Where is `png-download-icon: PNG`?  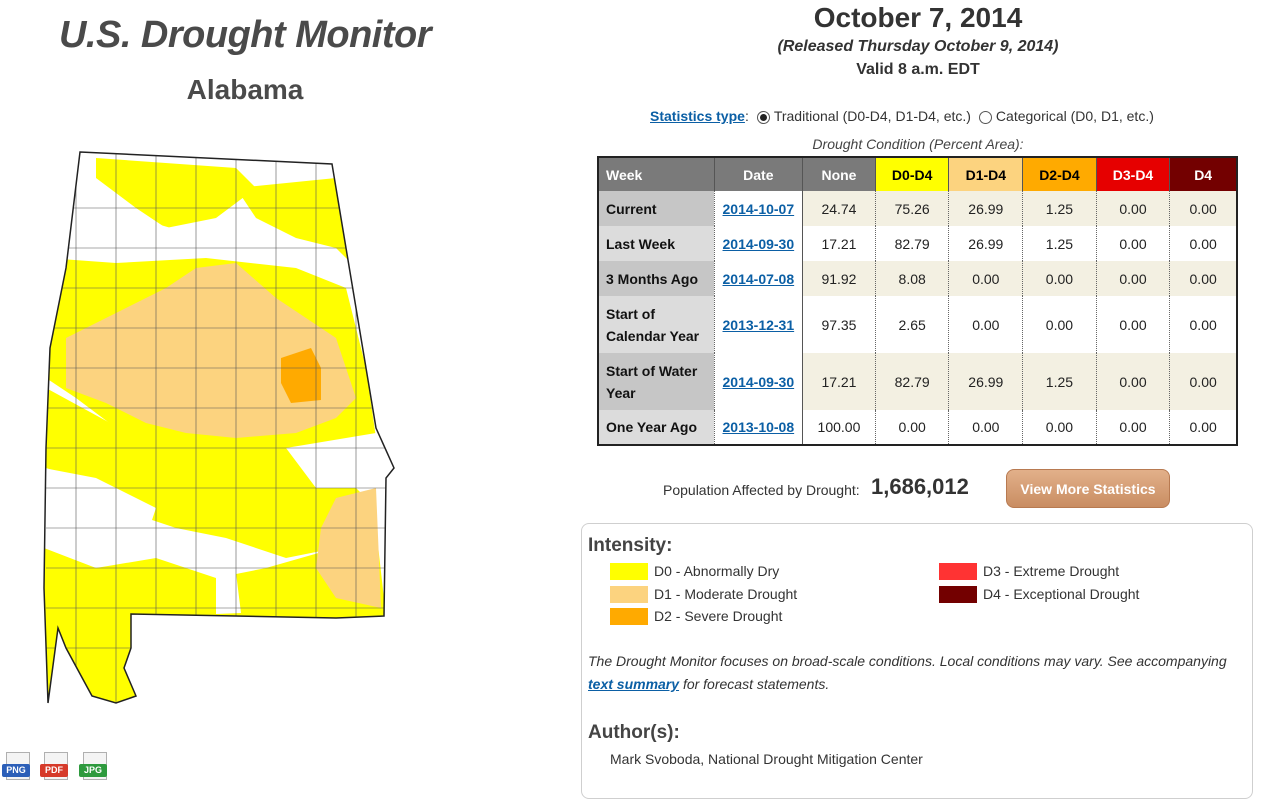 png-download-icon: PNG is located at coordinates (17, 768).